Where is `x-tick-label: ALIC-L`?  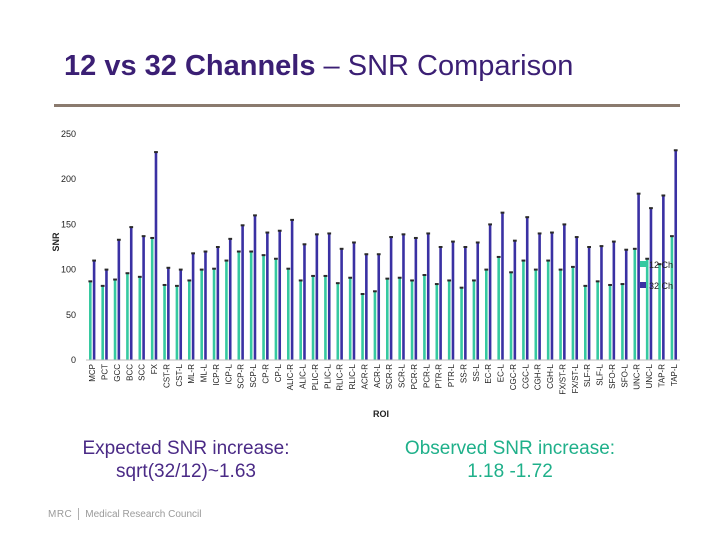 x-tick-label: ALIC-L is located at coordinates (303, 375).